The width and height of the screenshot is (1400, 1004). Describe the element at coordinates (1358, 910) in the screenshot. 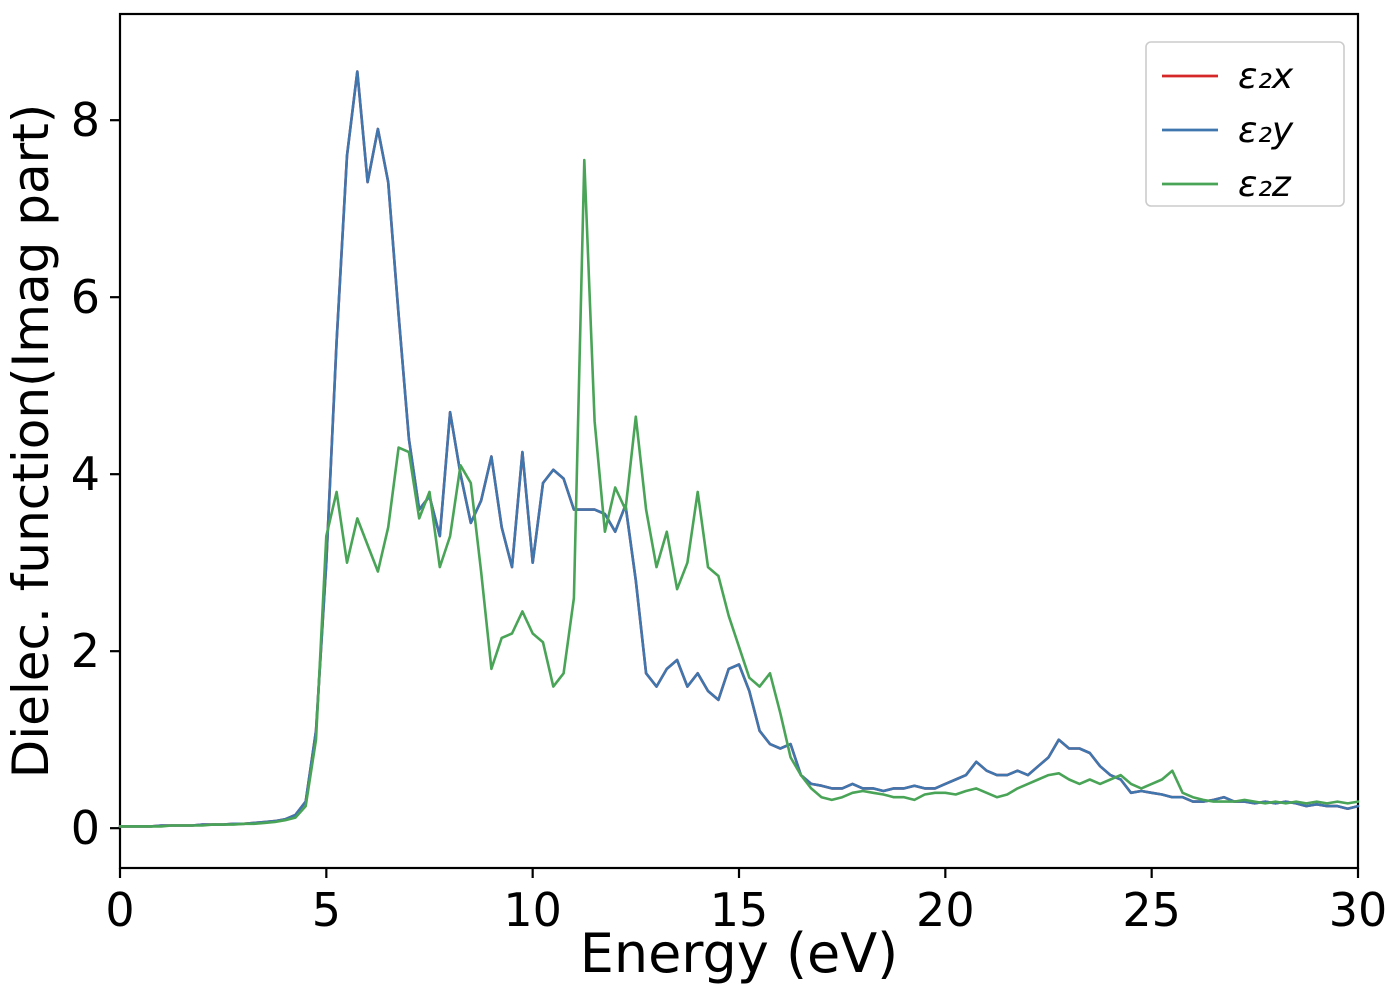

I see `x-tick-label: 30` at that location.